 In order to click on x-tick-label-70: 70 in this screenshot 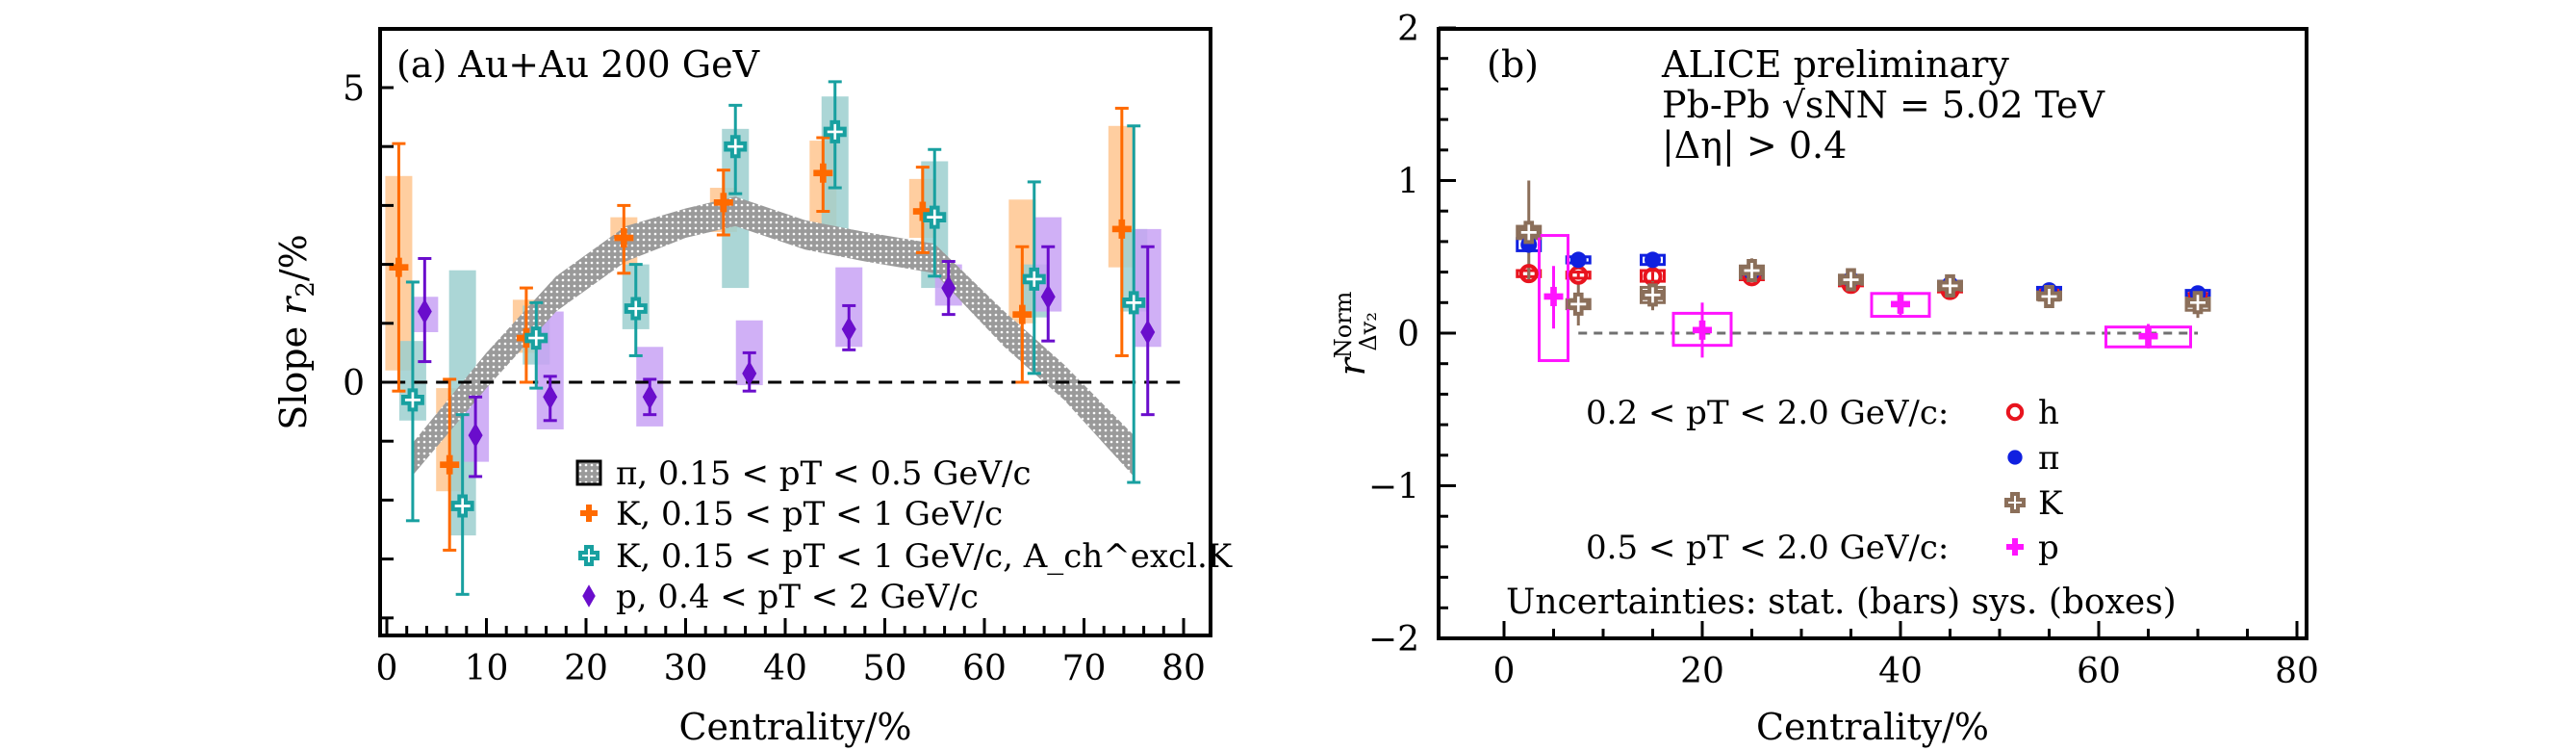, I will do `click(1084, 668)`.